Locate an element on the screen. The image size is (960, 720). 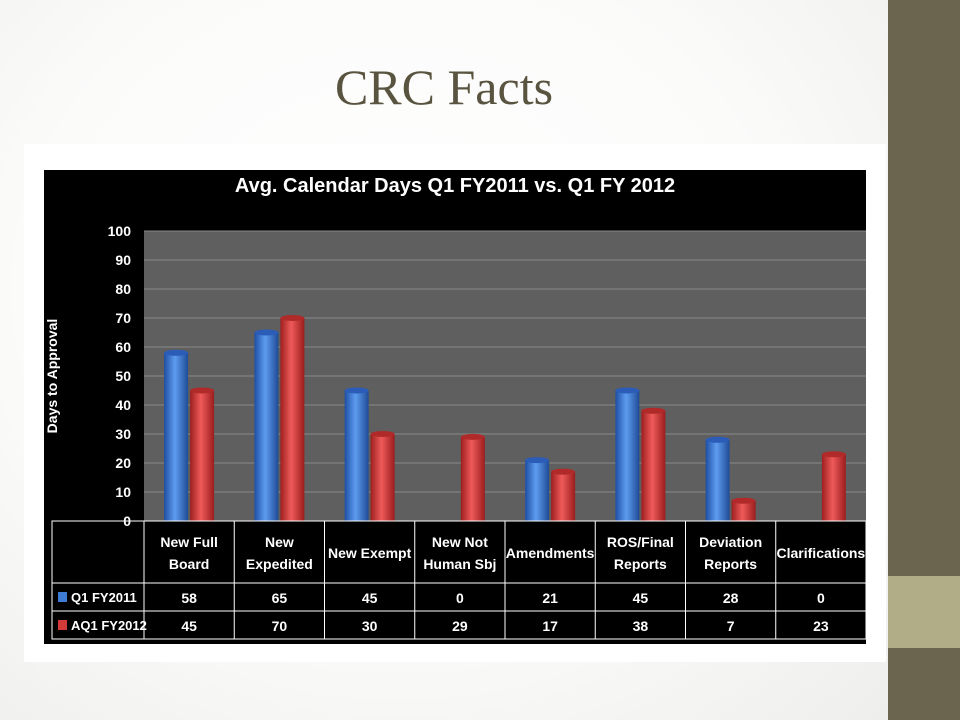
y-tick-label: 70 is located at coordinates (123, 318).